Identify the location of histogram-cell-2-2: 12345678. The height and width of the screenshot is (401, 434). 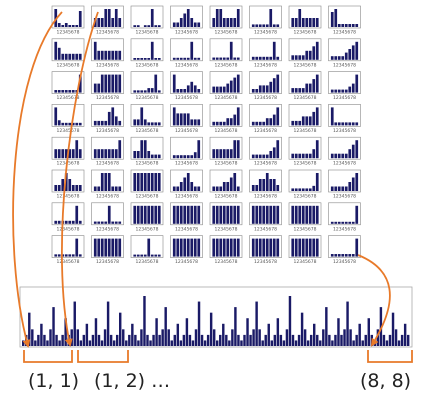
(107, 53).